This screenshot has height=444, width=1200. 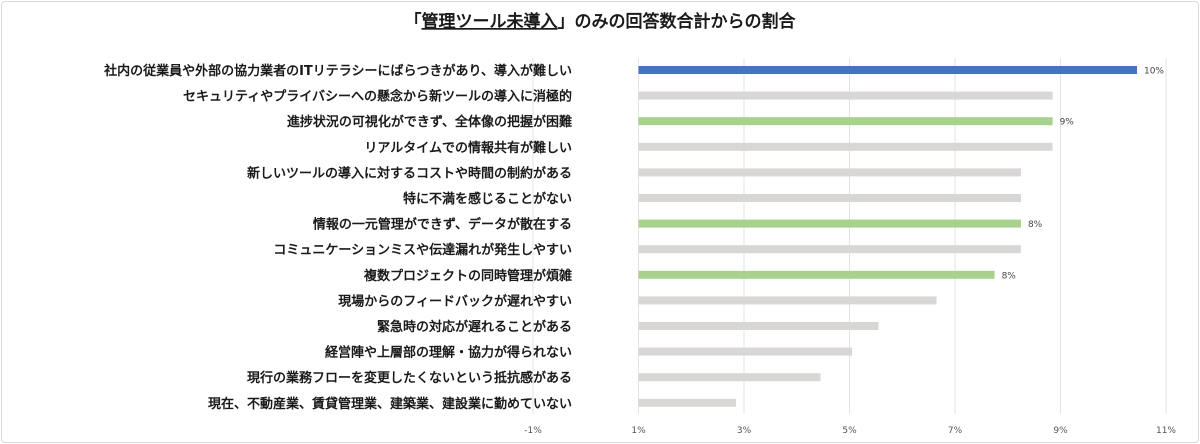 What do you see at coordinates (377, 97) in the screenshot?
I see `category-label: セキュリティやプライバシーへの懸念から新ツールの導入に消極的` at bounding box center [377, 97].